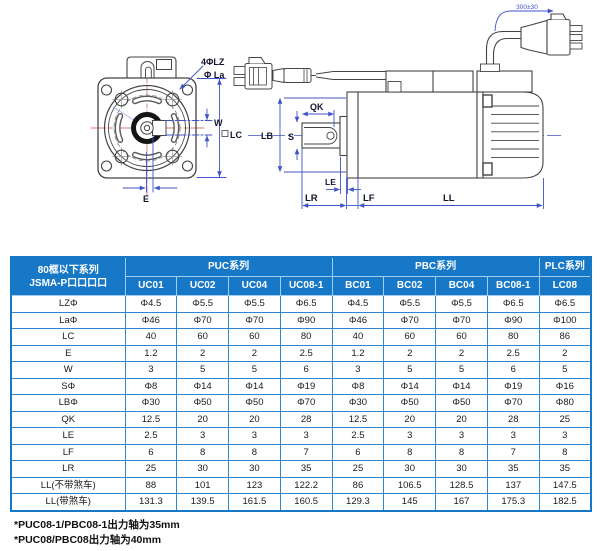 This screenshot has height=551, width=600. I want to click on value-cell: 147.5, so click(565, 485).